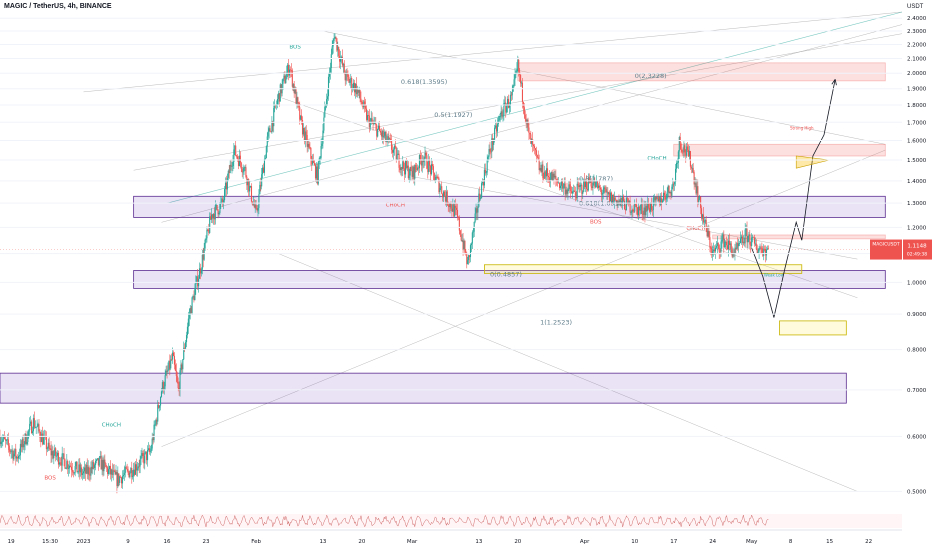  I want to click on y-tick-label: 1.4000, so click(917, 182).